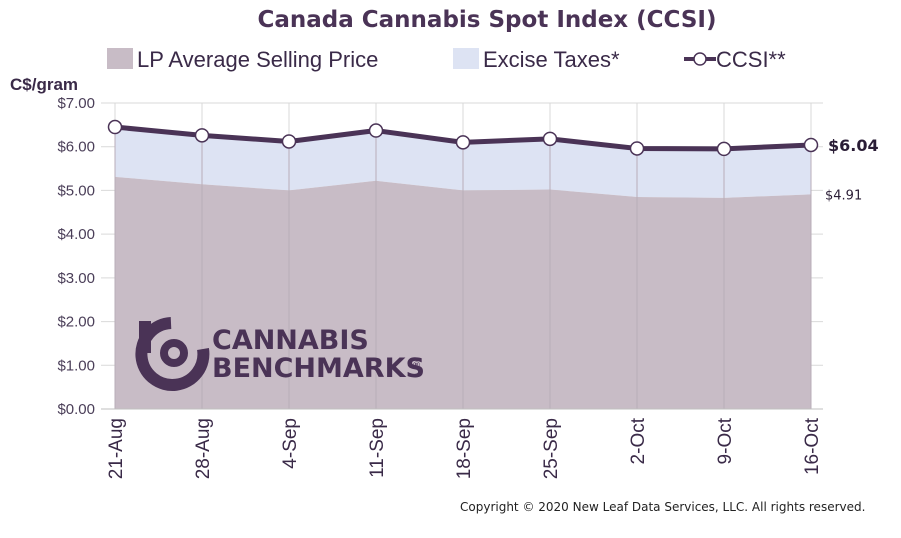 Image resolution: width=901 pixels, height=538 pixels. Describe the element at coordinates (551, 59) in the screenshot. I see `legend-label-tax: Excise Taxes*` at that location.